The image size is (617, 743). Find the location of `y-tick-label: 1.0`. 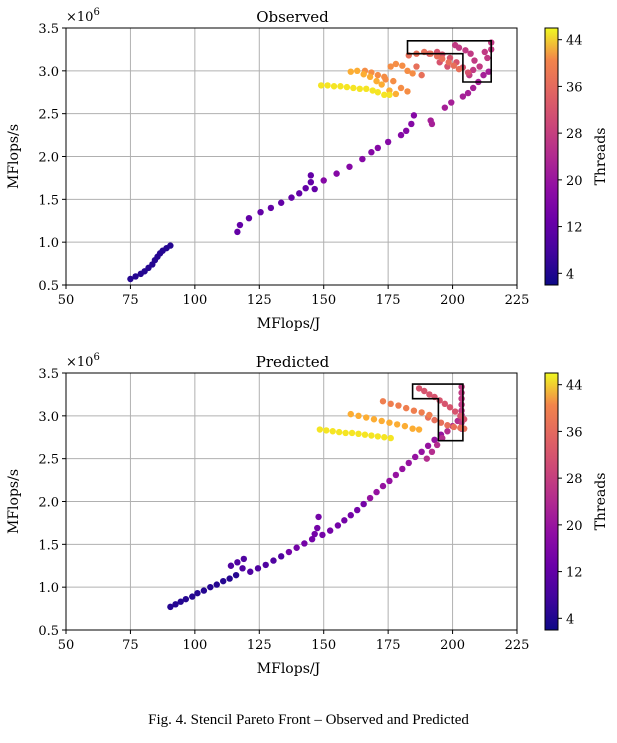

y-tick-label: 1.0 is located at coordinates (48, 243).